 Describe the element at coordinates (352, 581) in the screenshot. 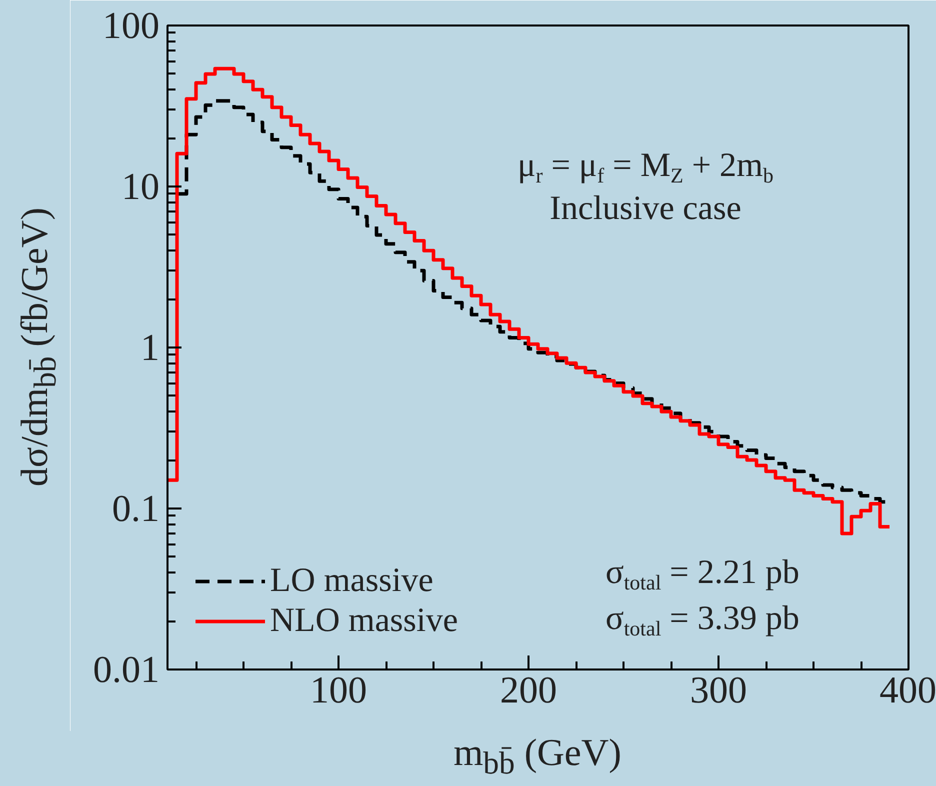

I see `legend-label: LO massive` at that location.